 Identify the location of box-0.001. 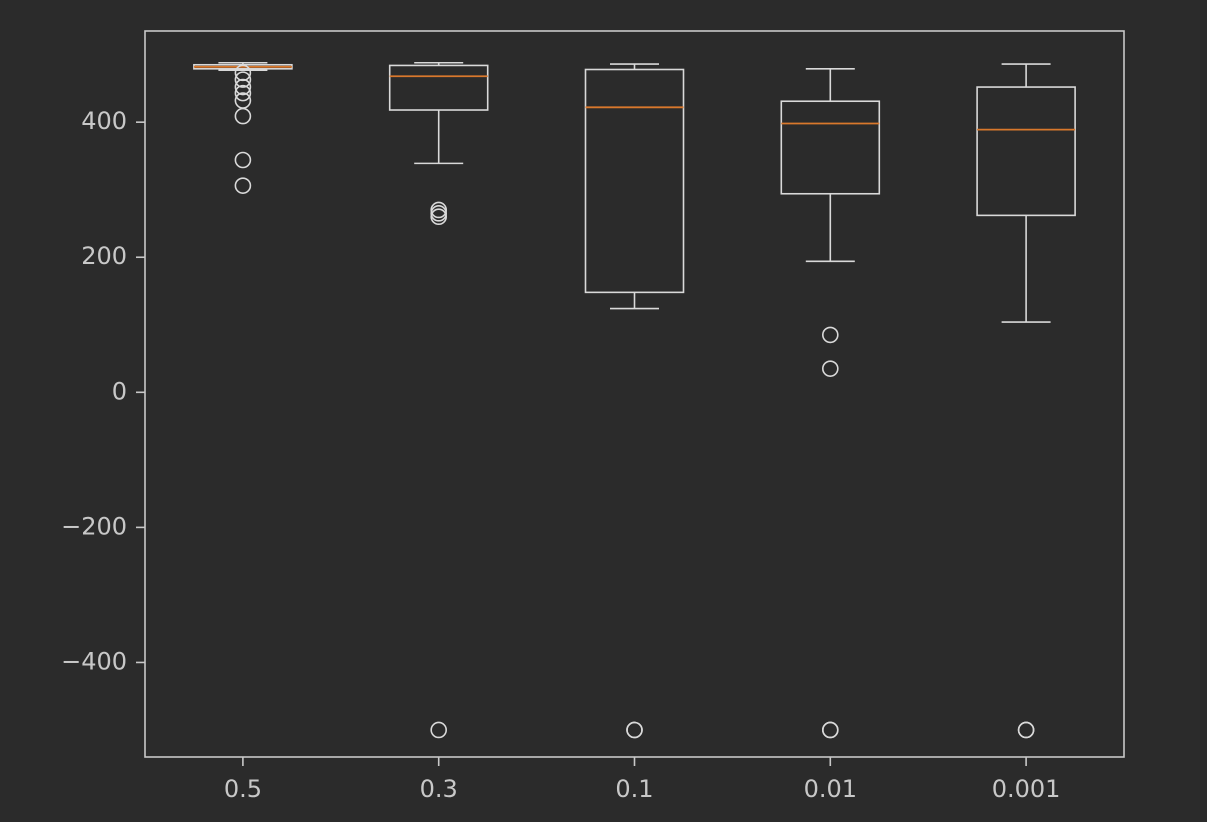
(1026, 401).